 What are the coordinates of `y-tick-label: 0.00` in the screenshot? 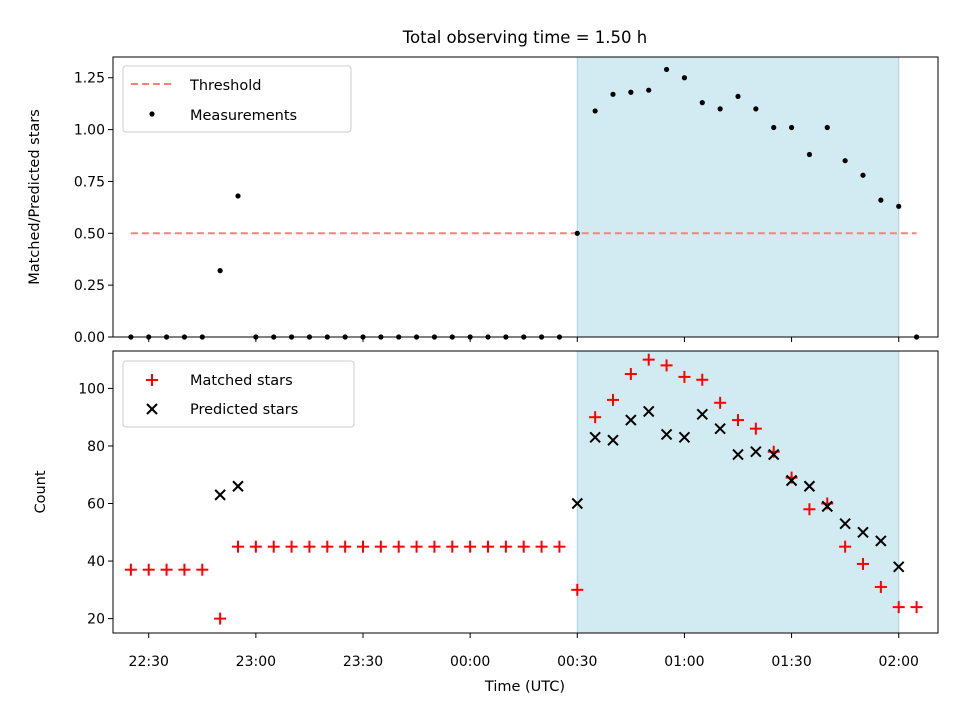 It's located at (89, 338).